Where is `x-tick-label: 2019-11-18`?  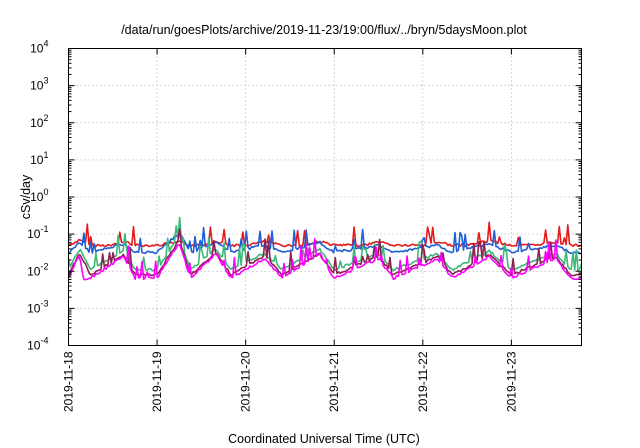 x-tick-label: 2019-11-18 is located at coordinates (69, 381).